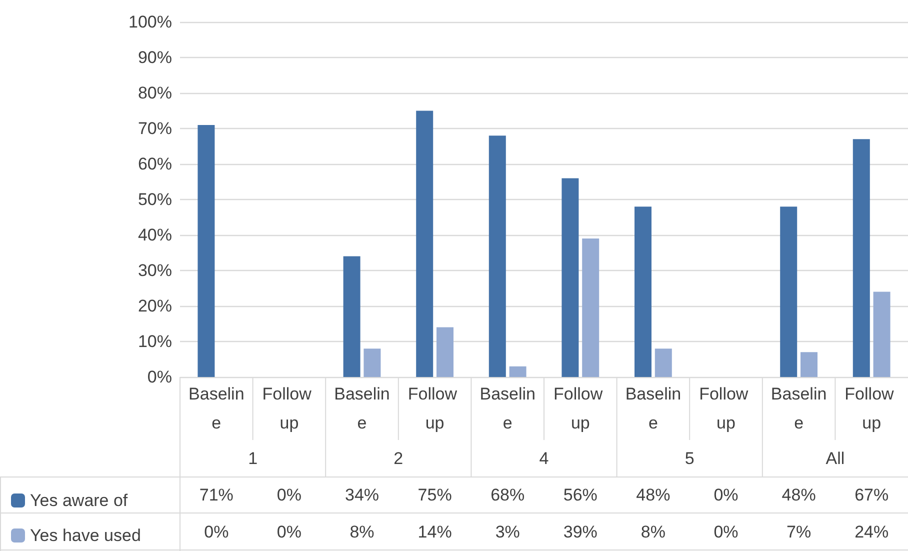 Image resolution: width=908 pixels, height=551 pixels. What do you see at coordinates (580, 532) in the screenshot?
I see `data-label: 39%` at bounding box center [580, 532].